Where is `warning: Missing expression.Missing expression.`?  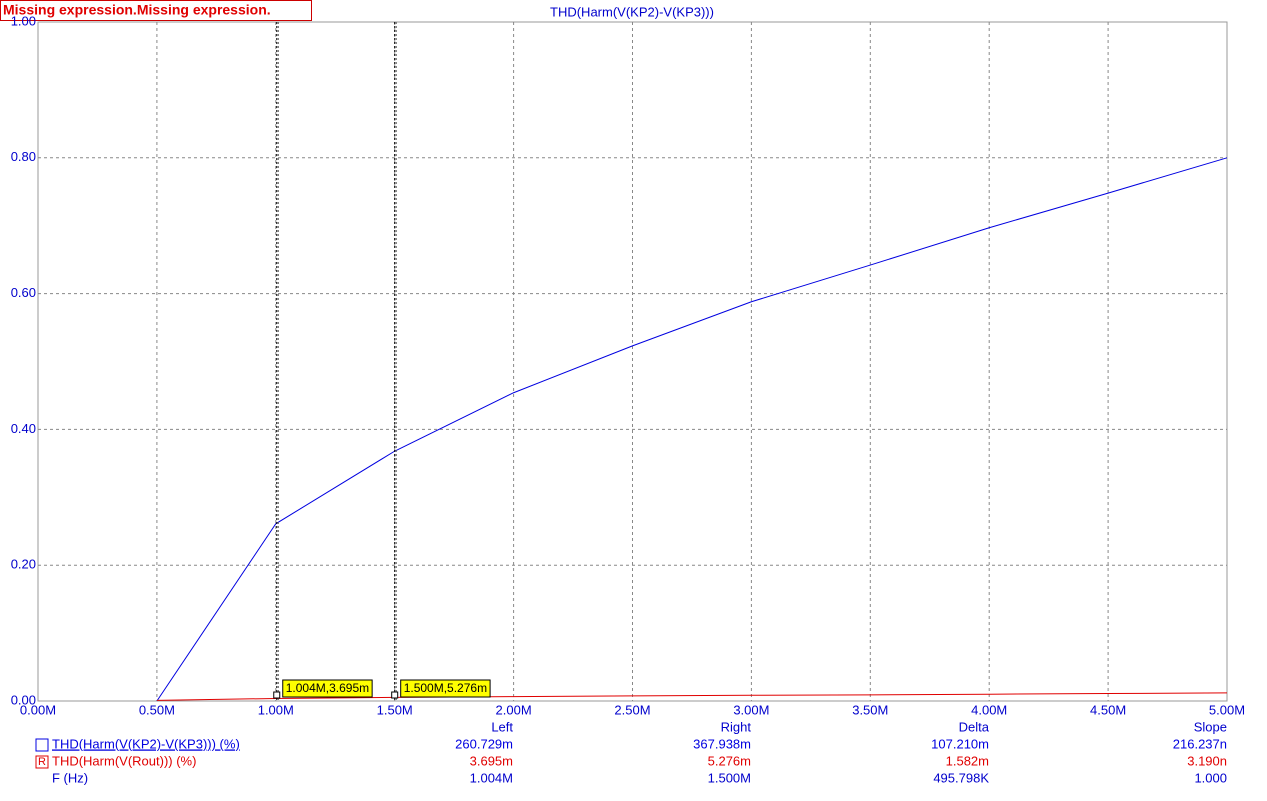 warning: Missing expression.Missing expression. is located at coordinates (137, 10).